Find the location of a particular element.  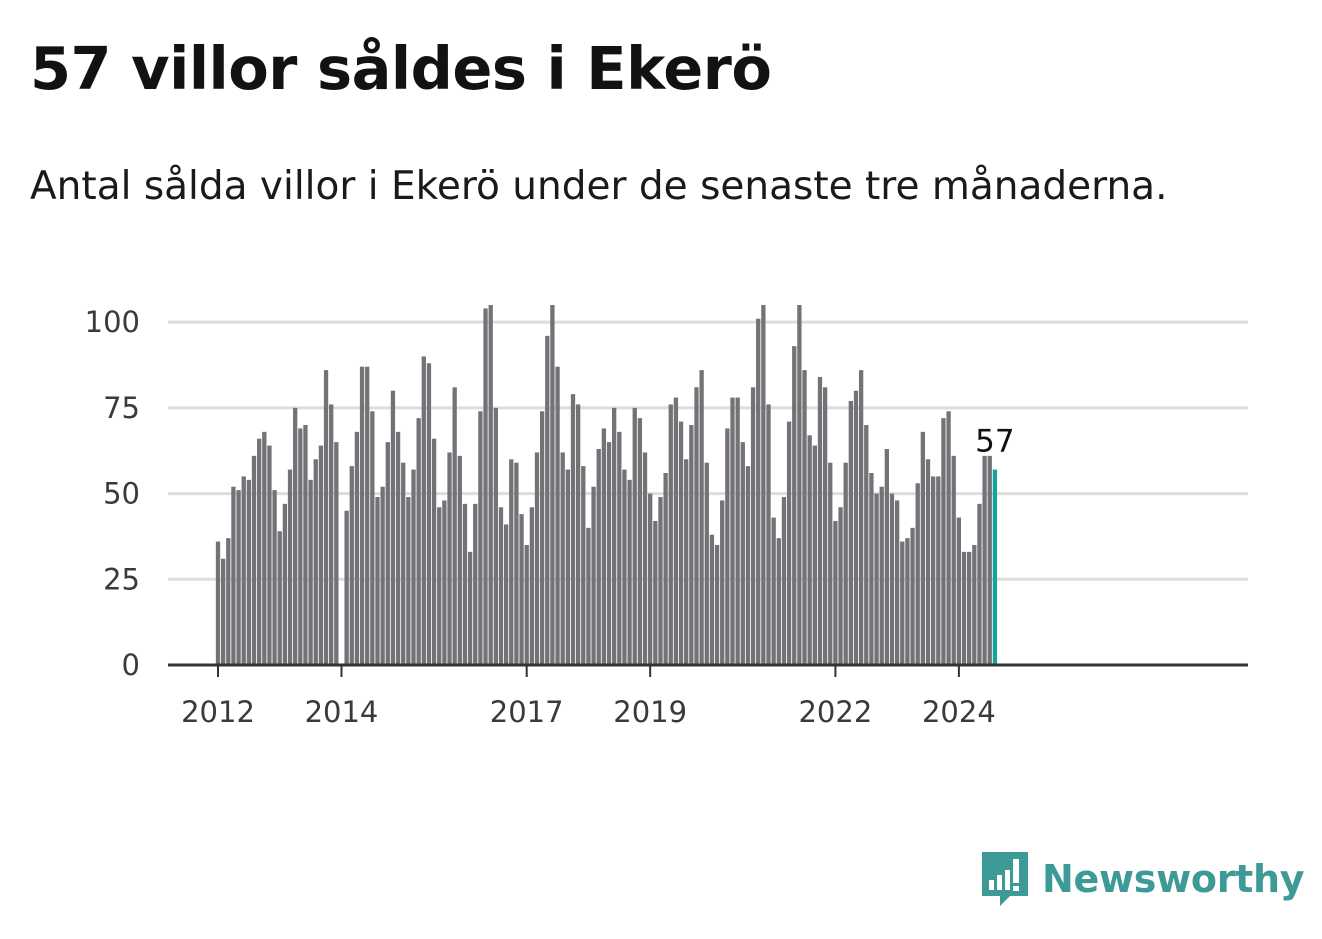

x-tick-label: 2022 is located at coordinates (835, 712).